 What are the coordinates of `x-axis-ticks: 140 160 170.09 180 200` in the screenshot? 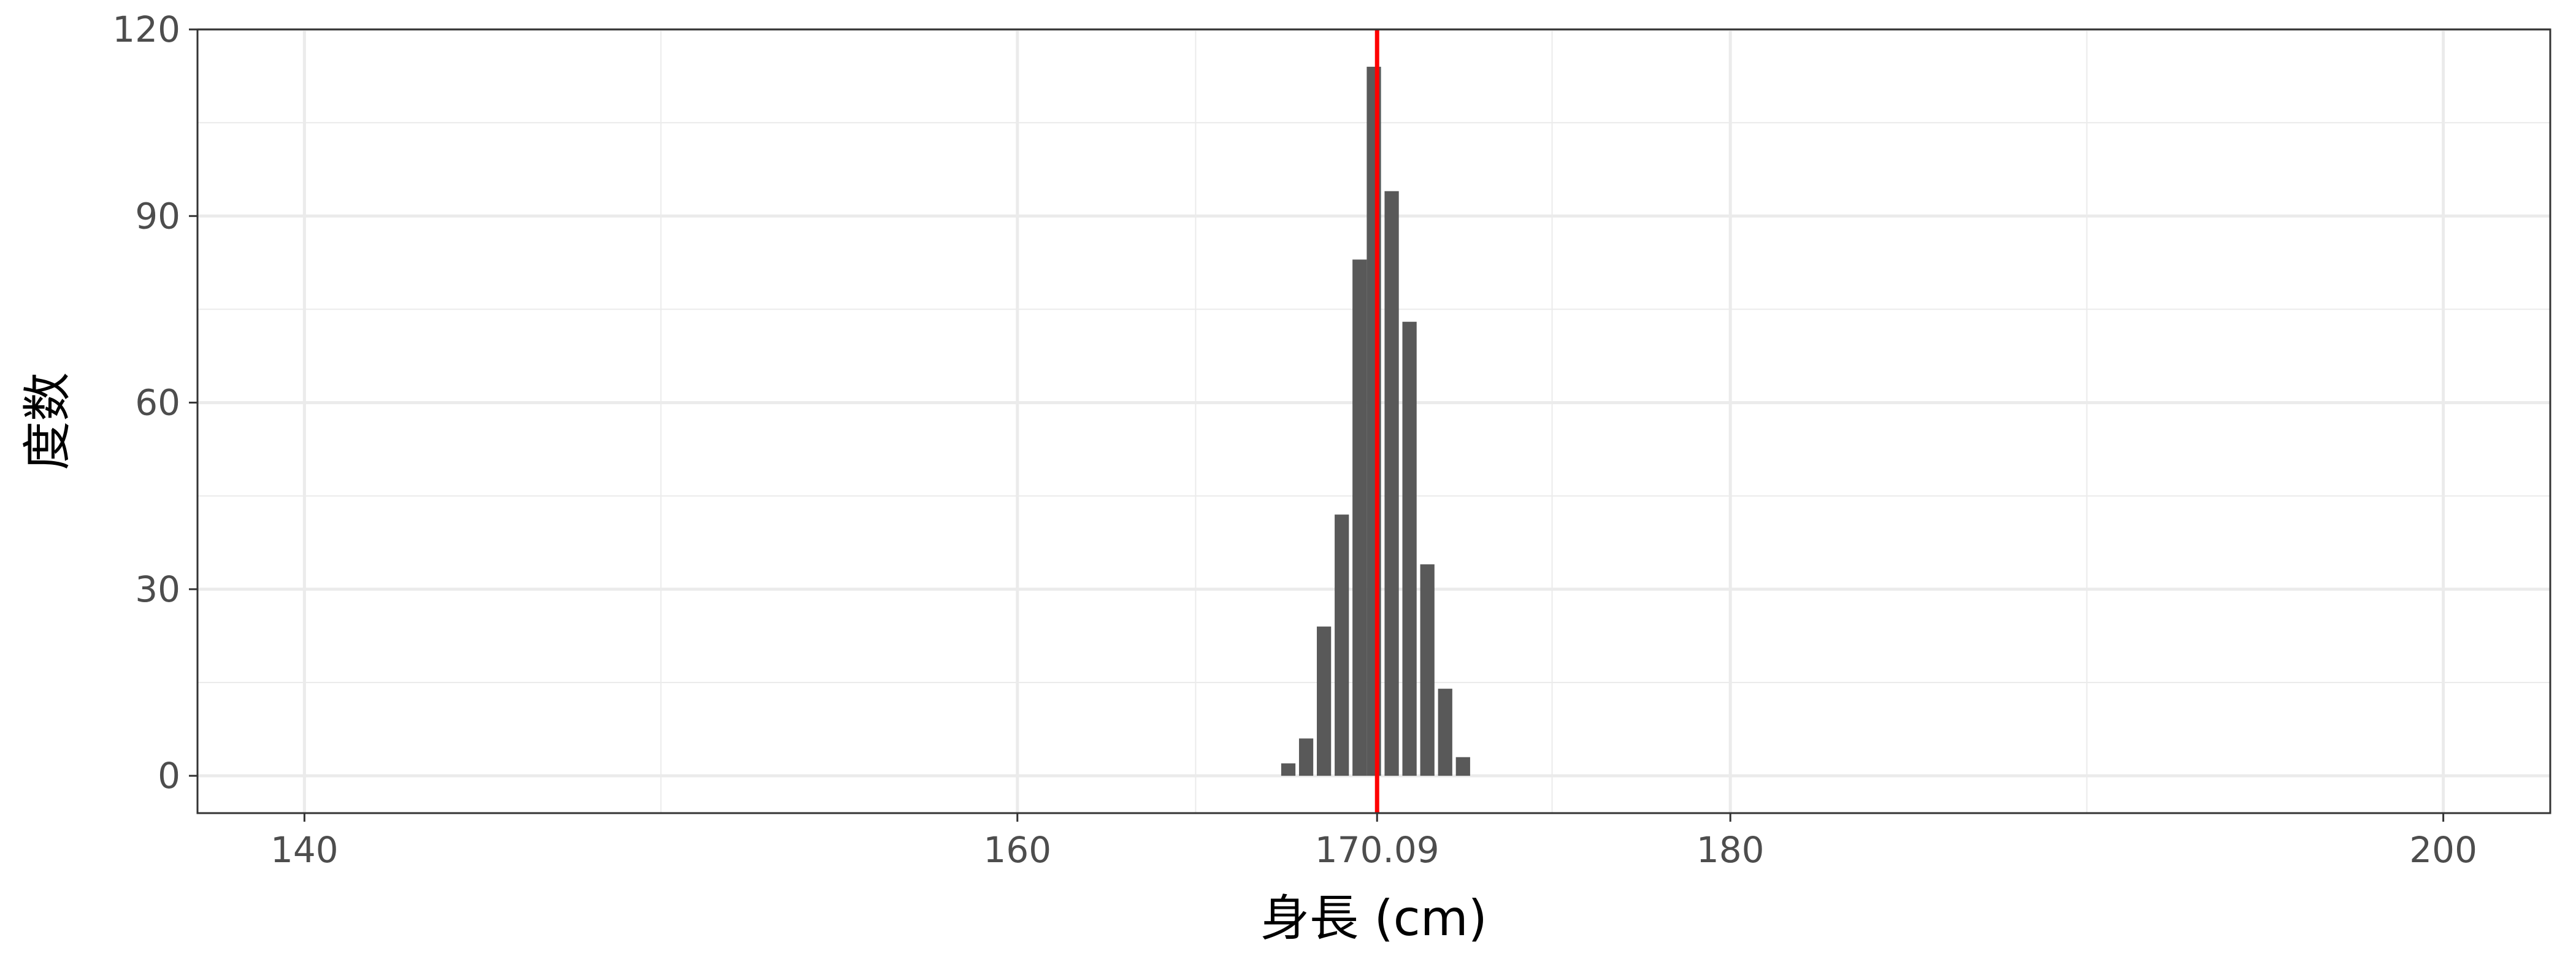 It's located at (1373, 842).